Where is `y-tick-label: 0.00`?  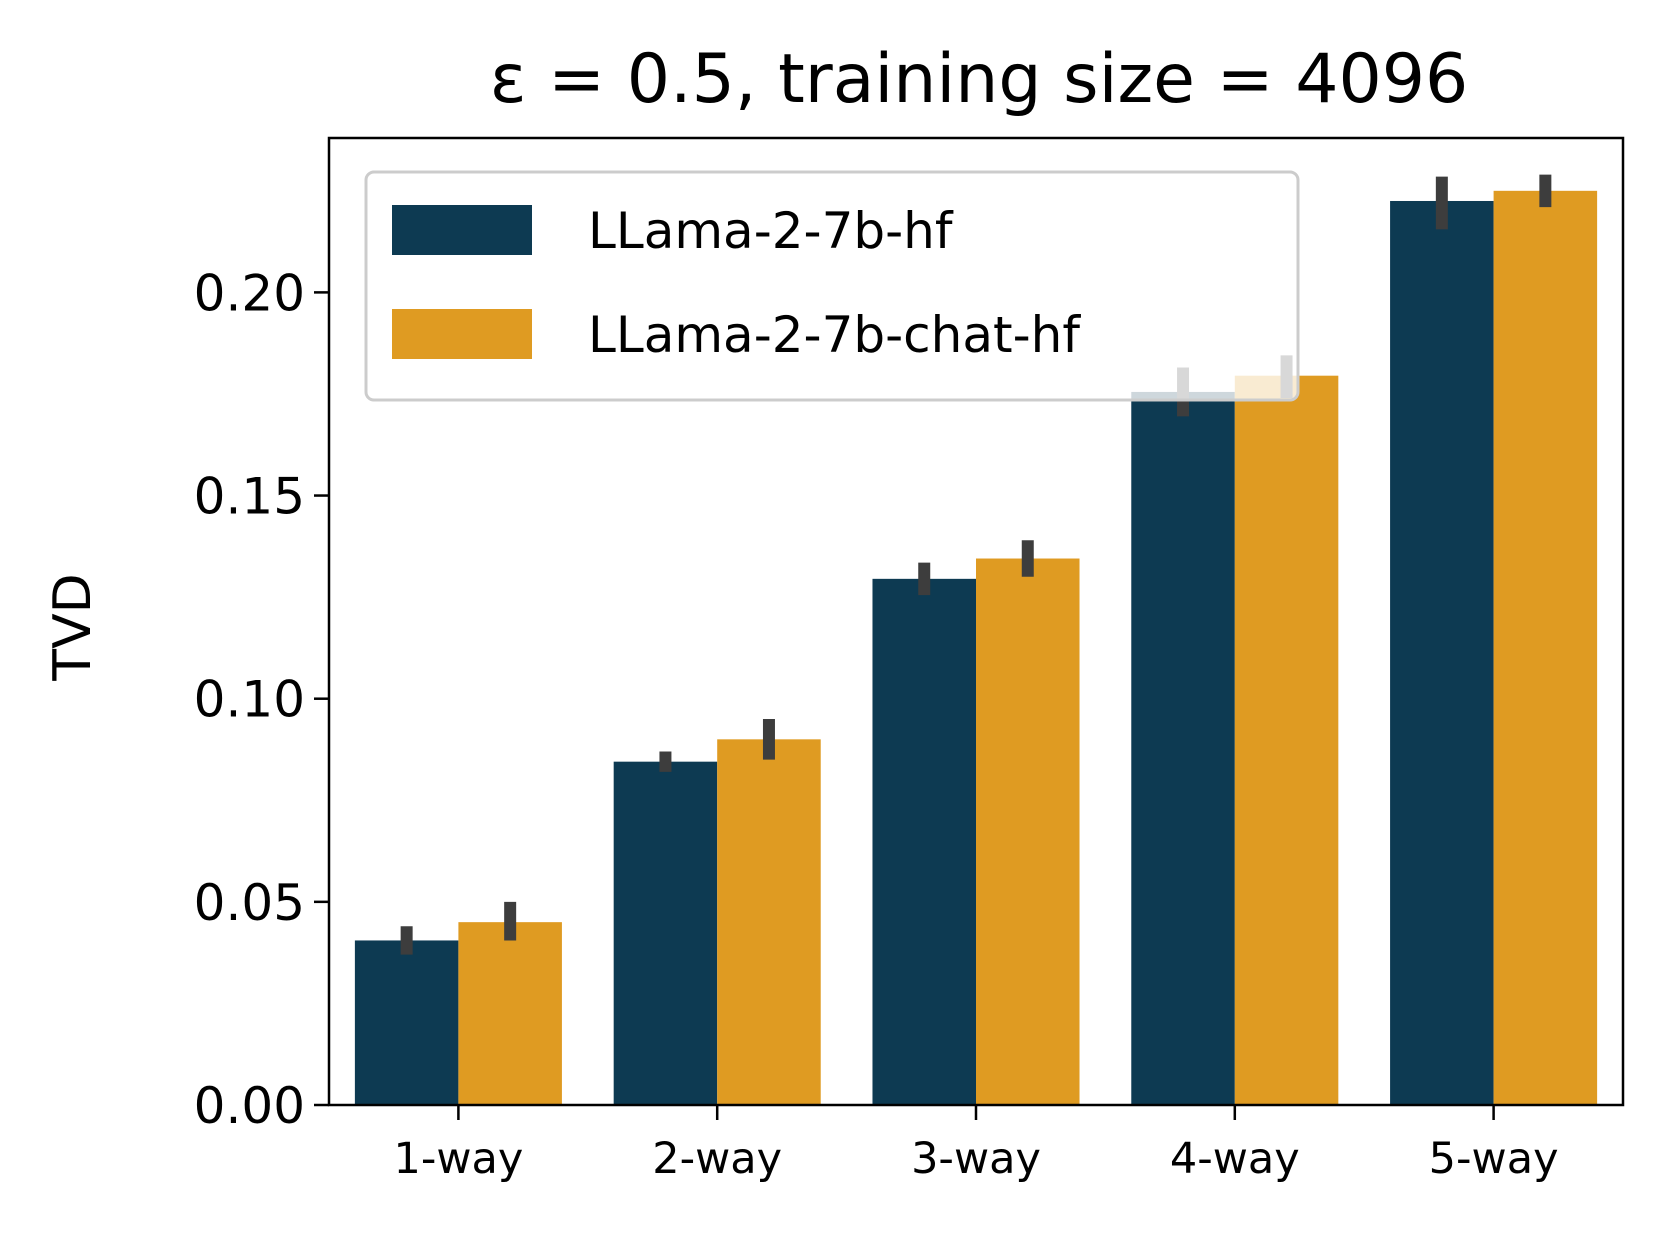 y-tick-label: 0.00 is located at coordinates (249, 1106).